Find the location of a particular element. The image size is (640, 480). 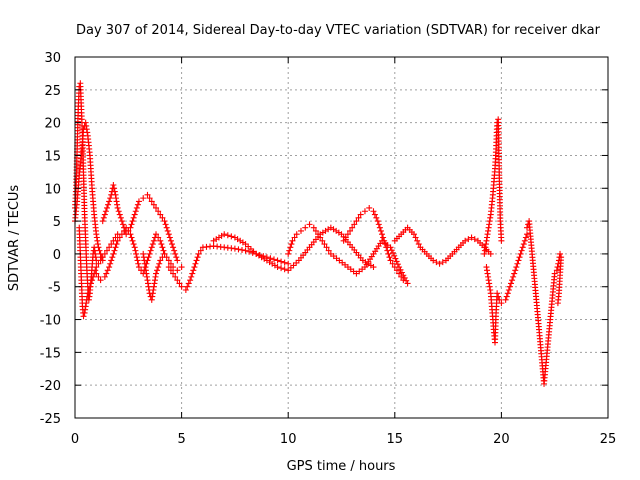

x-tick-label: 5 is located at coordinates (181, 439).